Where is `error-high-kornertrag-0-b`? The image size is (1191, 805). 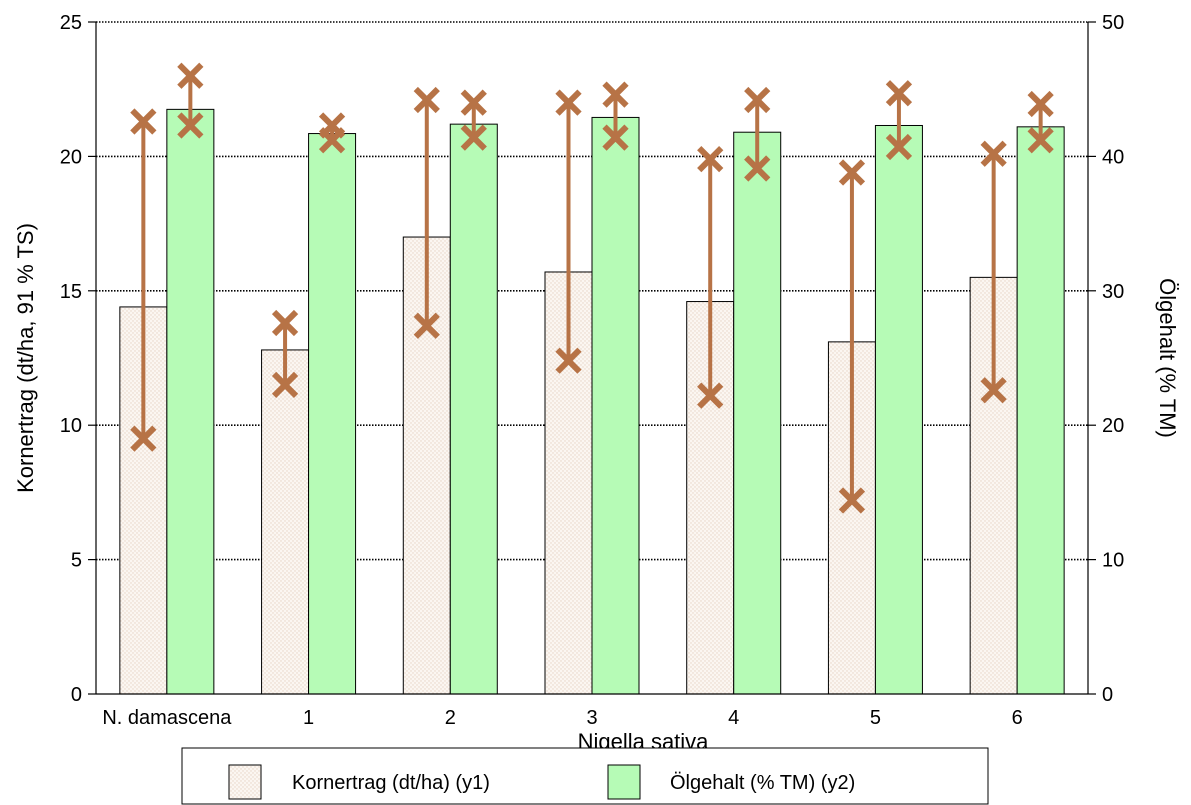
error-high-kornertrag-0-b is located at coordinates (143, 121).